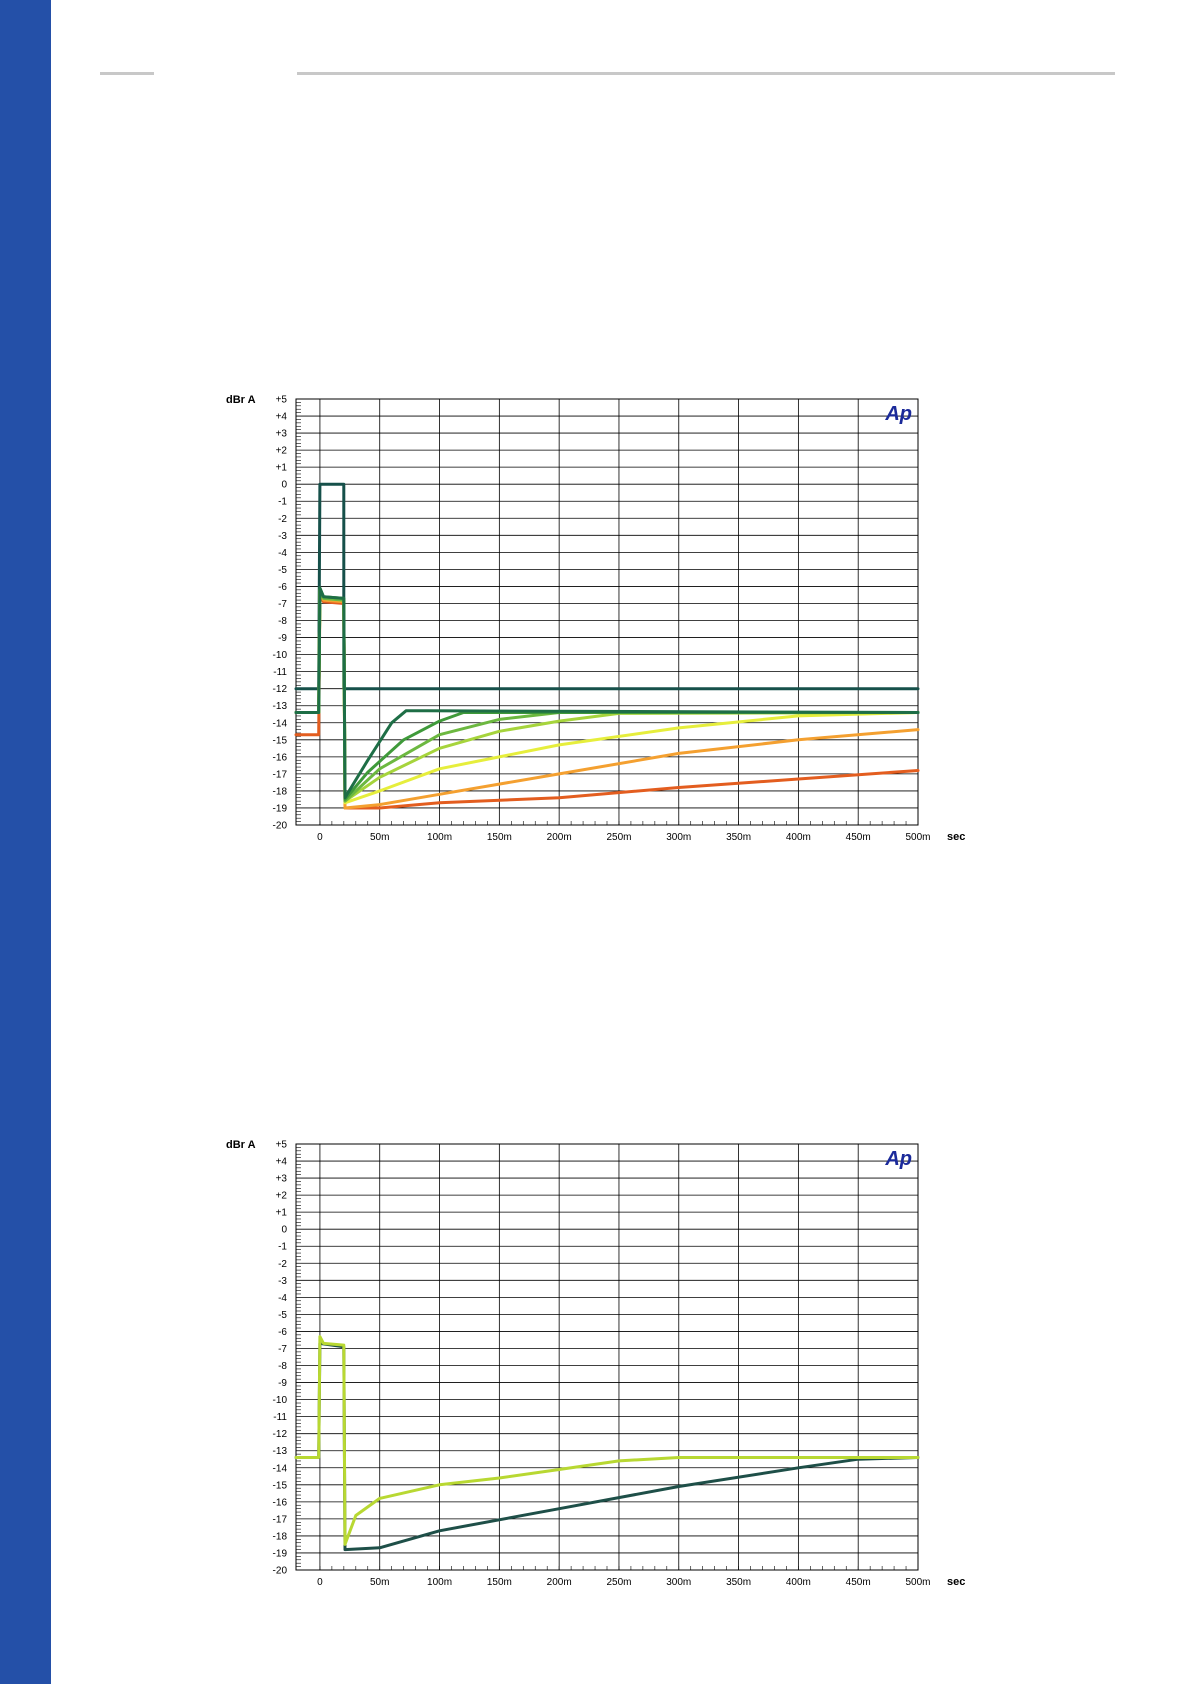 This screenshot has height=1684, width=1191. Describe the element at coordinates (706, 73) in the screenshot. I see `header-rule-long` at that location.